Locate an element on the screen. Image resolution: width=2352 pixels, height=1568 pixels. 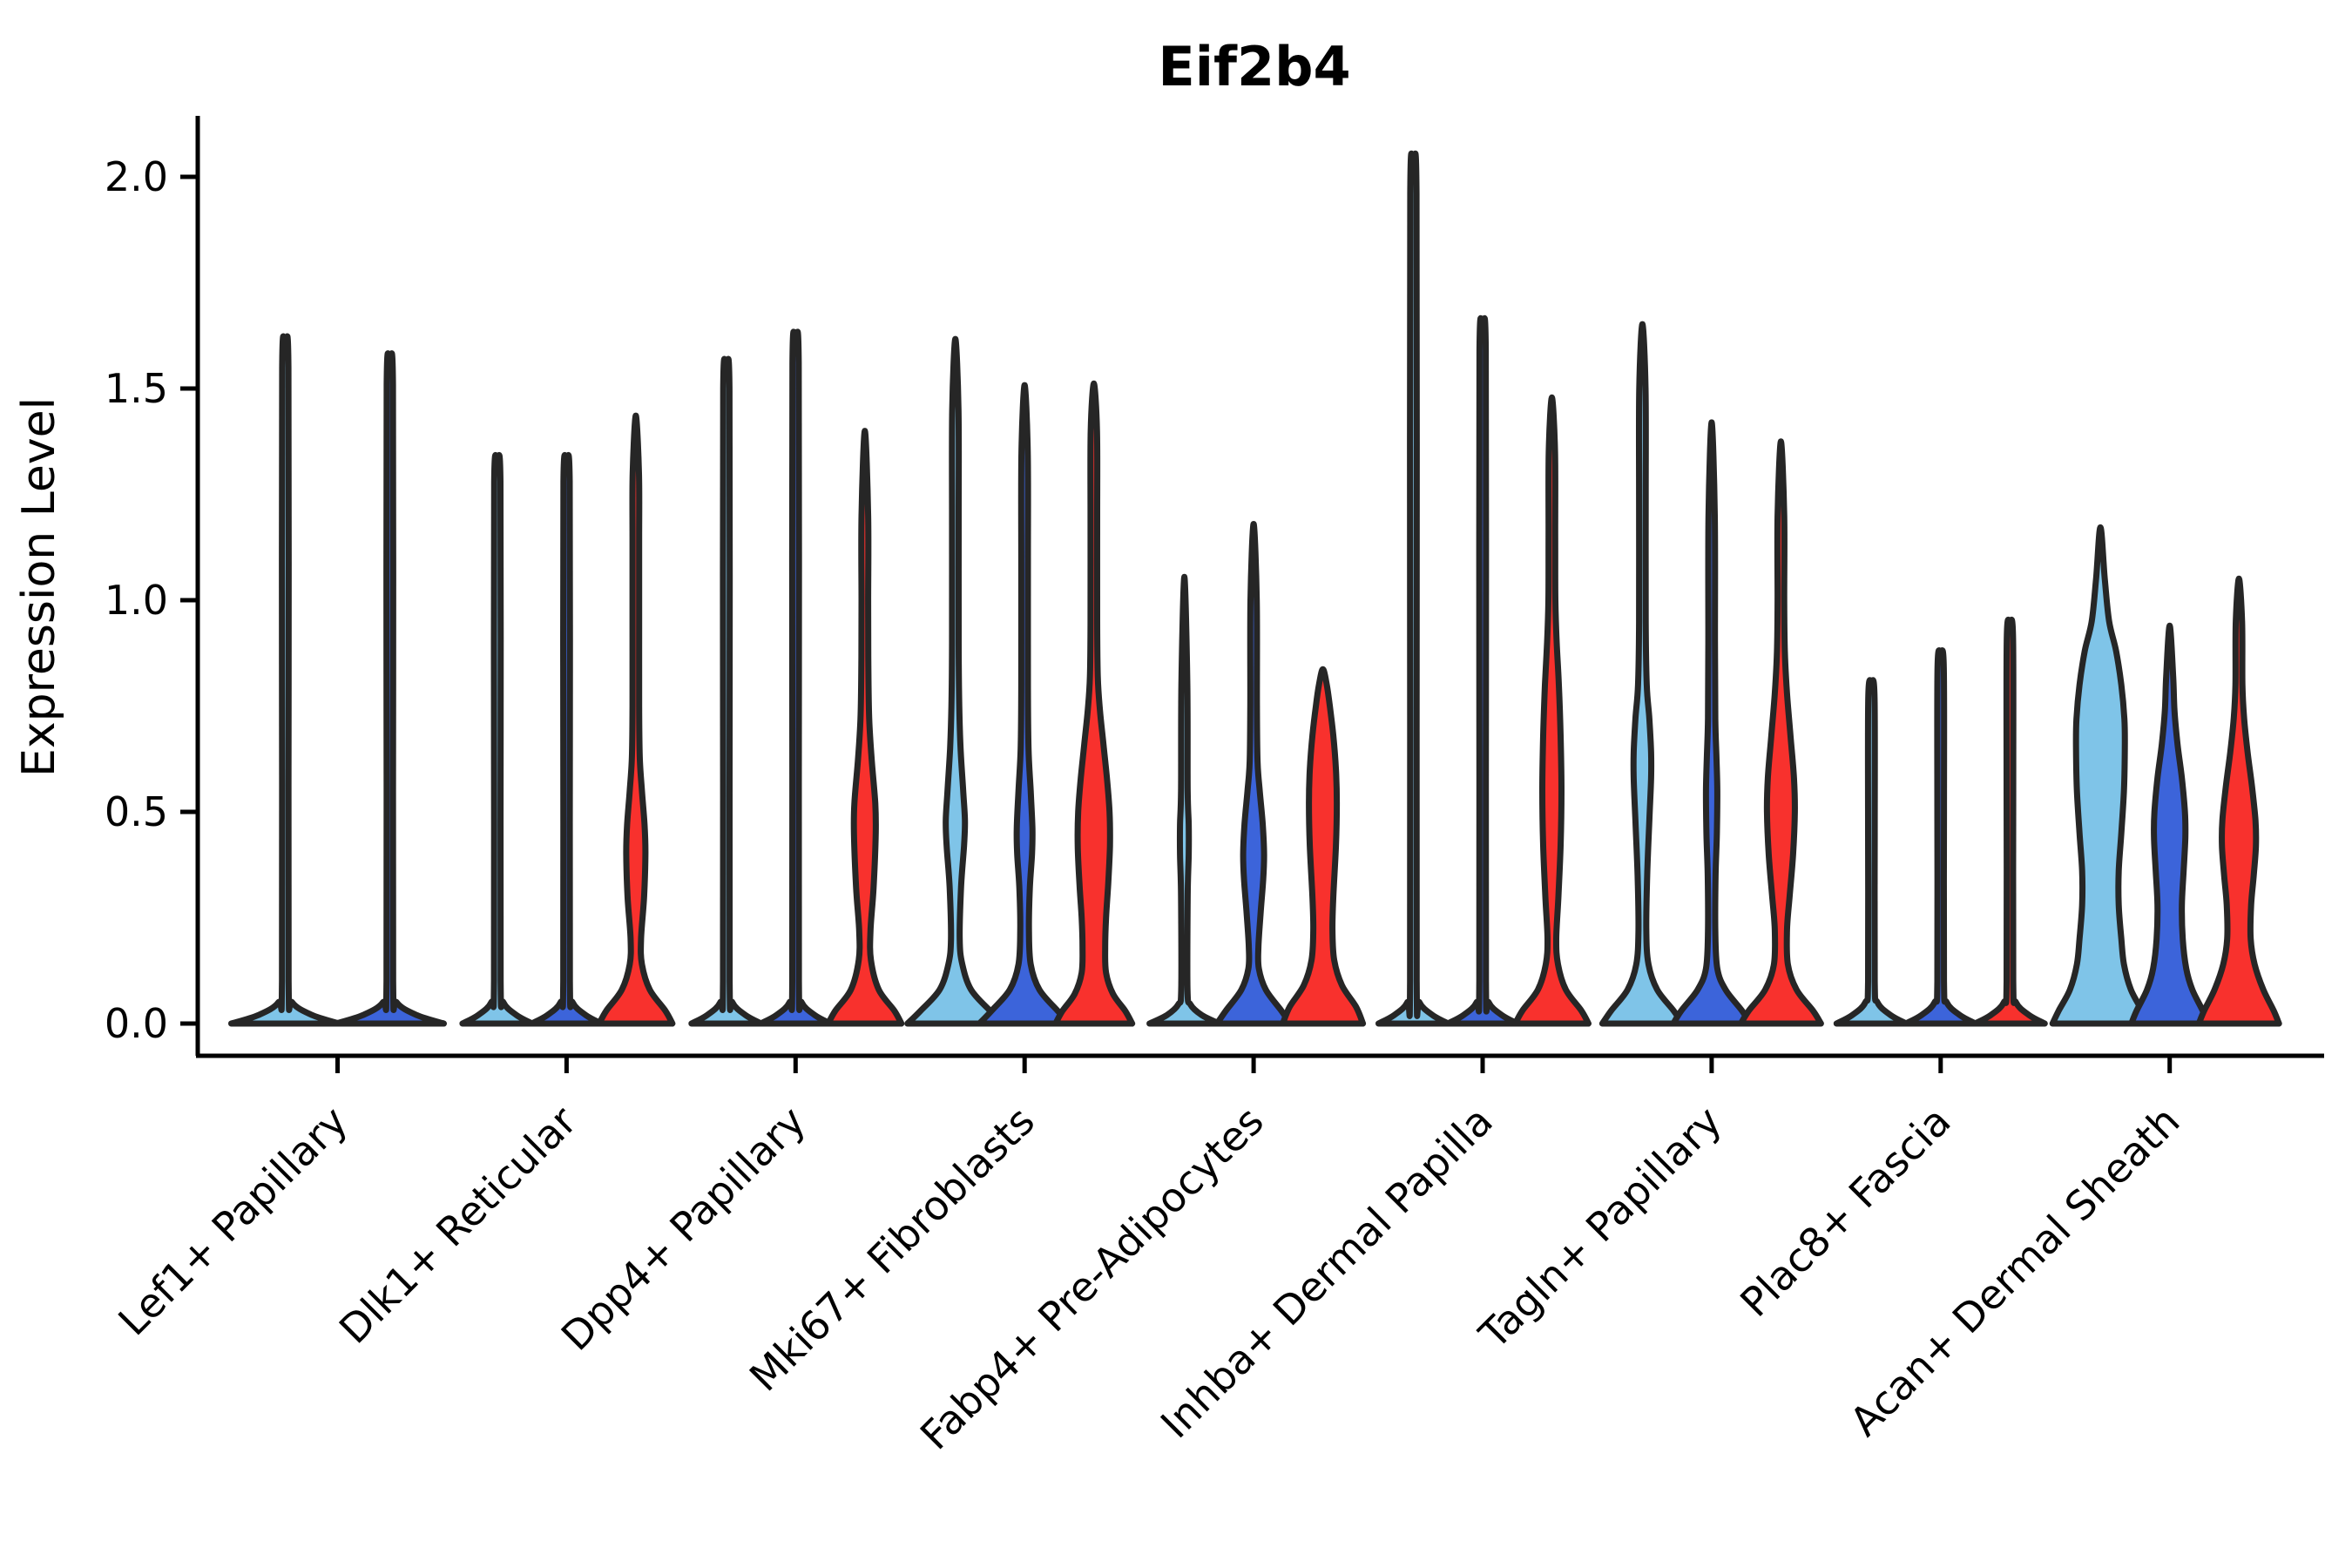
y-tick-label: 0.0 is located at coordinates (136, 1024).